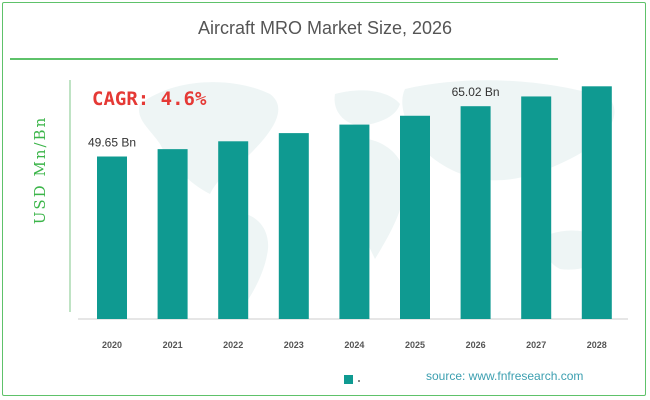 This screenshot has width=650, height=400. I want to click on source-note: source: www.fnfresearch.com, so click(505, 376).